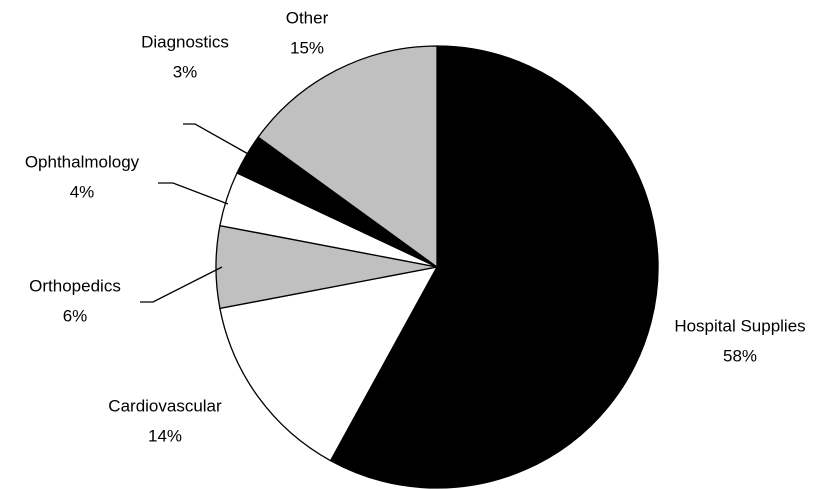 The height and width of the screenshot is (489, 825). What do you see at coordinates (75, 315) in the screenshot?
I see `slice-value-label: 6%` at bounding box center [75, 315].